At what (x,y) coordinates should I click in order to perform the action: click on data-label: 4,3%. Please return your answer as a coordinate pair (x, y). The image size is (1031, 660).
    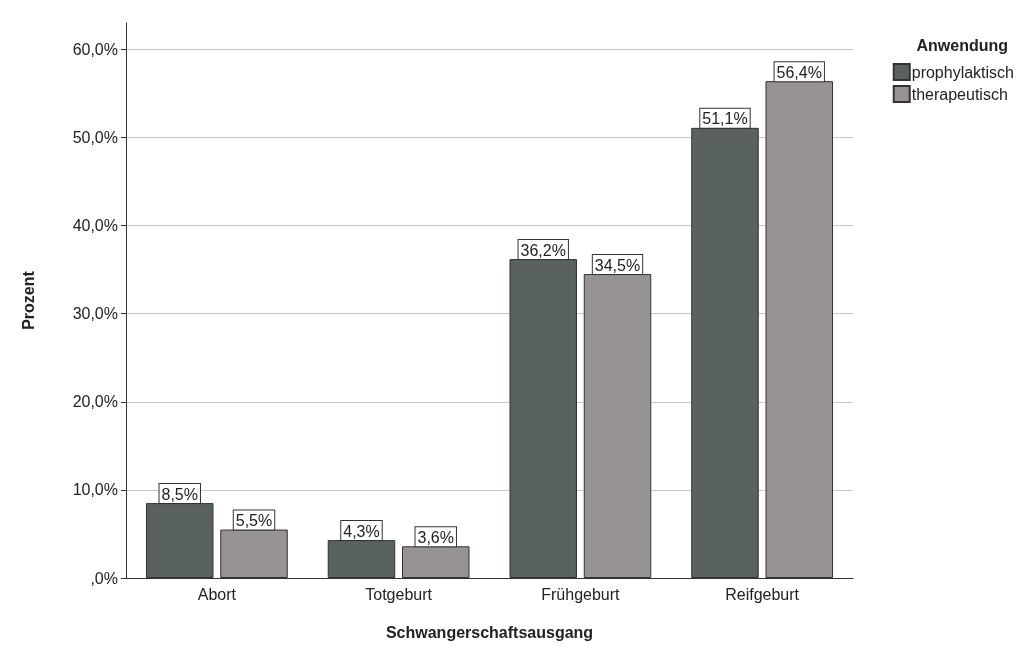
    Looking at the image, I should click on (361, 531).